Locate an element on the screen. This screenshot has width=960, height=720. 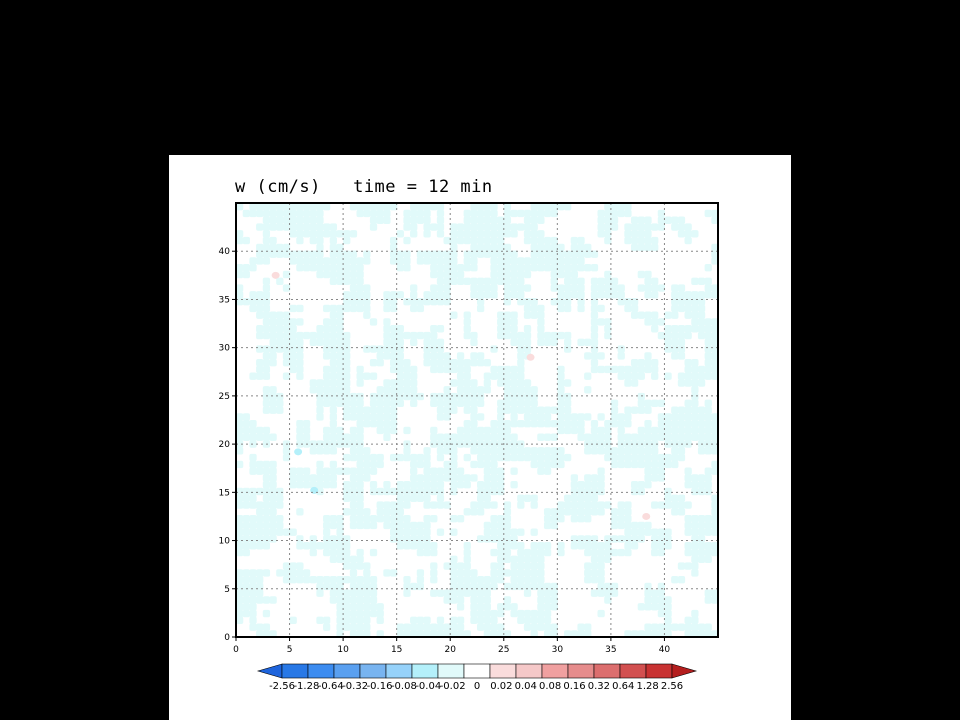
field-extremum is located at coordinates (646, 516).